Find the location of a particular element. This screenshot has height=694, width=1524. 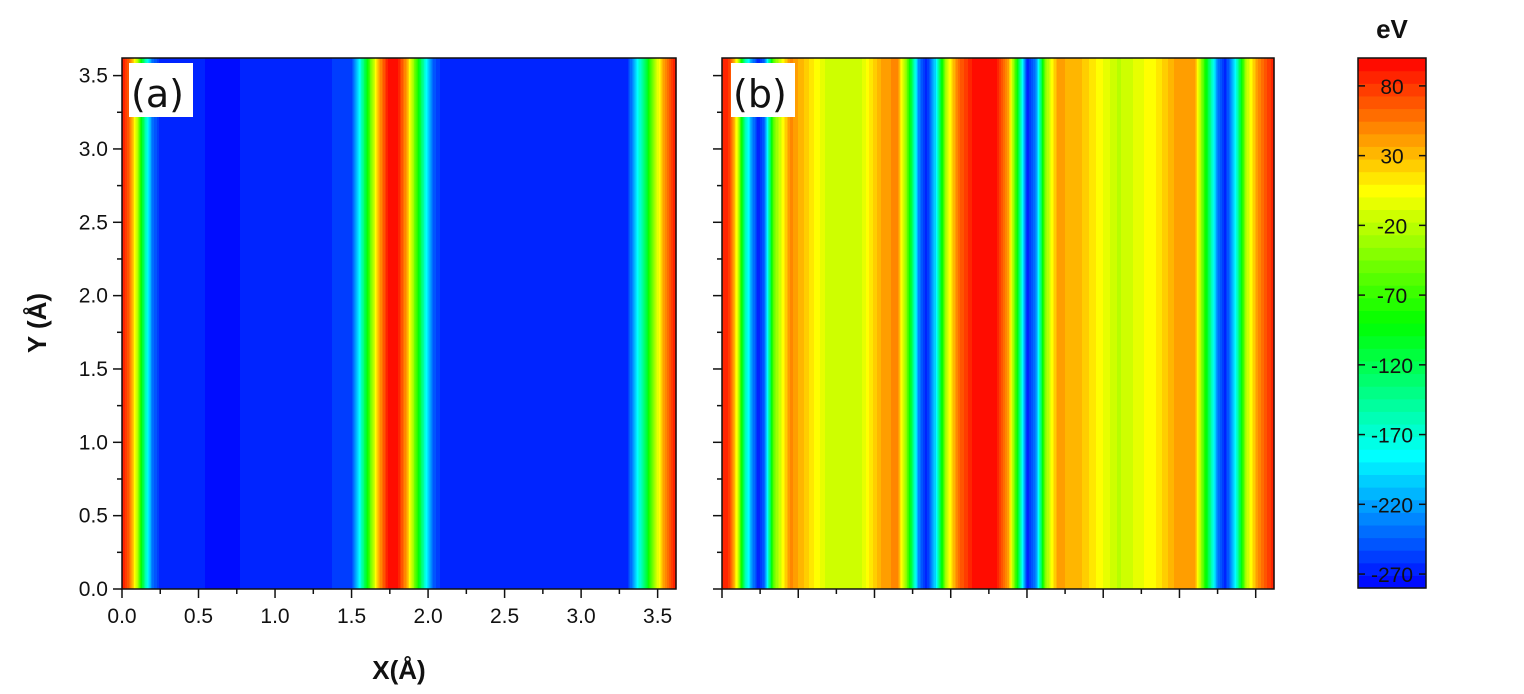

y-tick-label: 1.0 is located at coordinates (93, 442).